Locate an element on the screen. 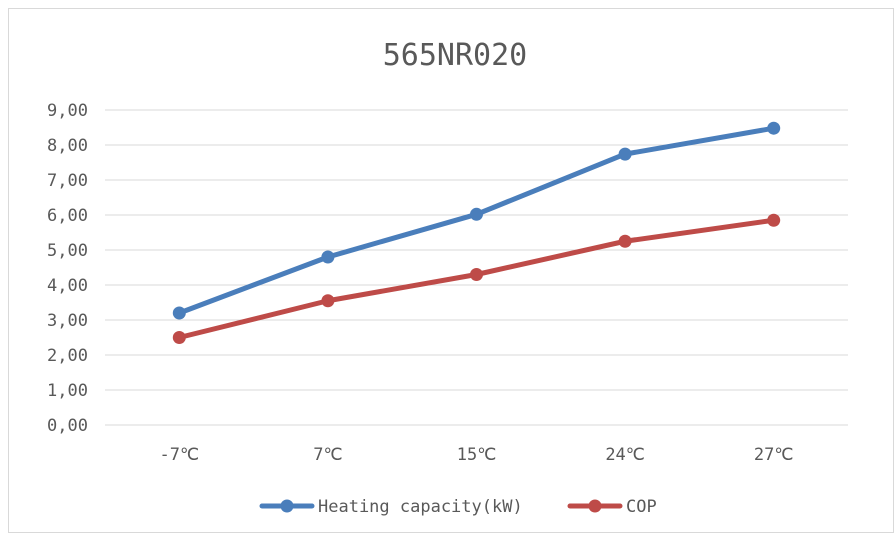 The image size is (896, 535). y-axis-tick-labels: 0,00 1,00 2,00 3,00 4,00 5,00 6,00 7,00 8,00 9,00 is located at coordinates (67, 268).